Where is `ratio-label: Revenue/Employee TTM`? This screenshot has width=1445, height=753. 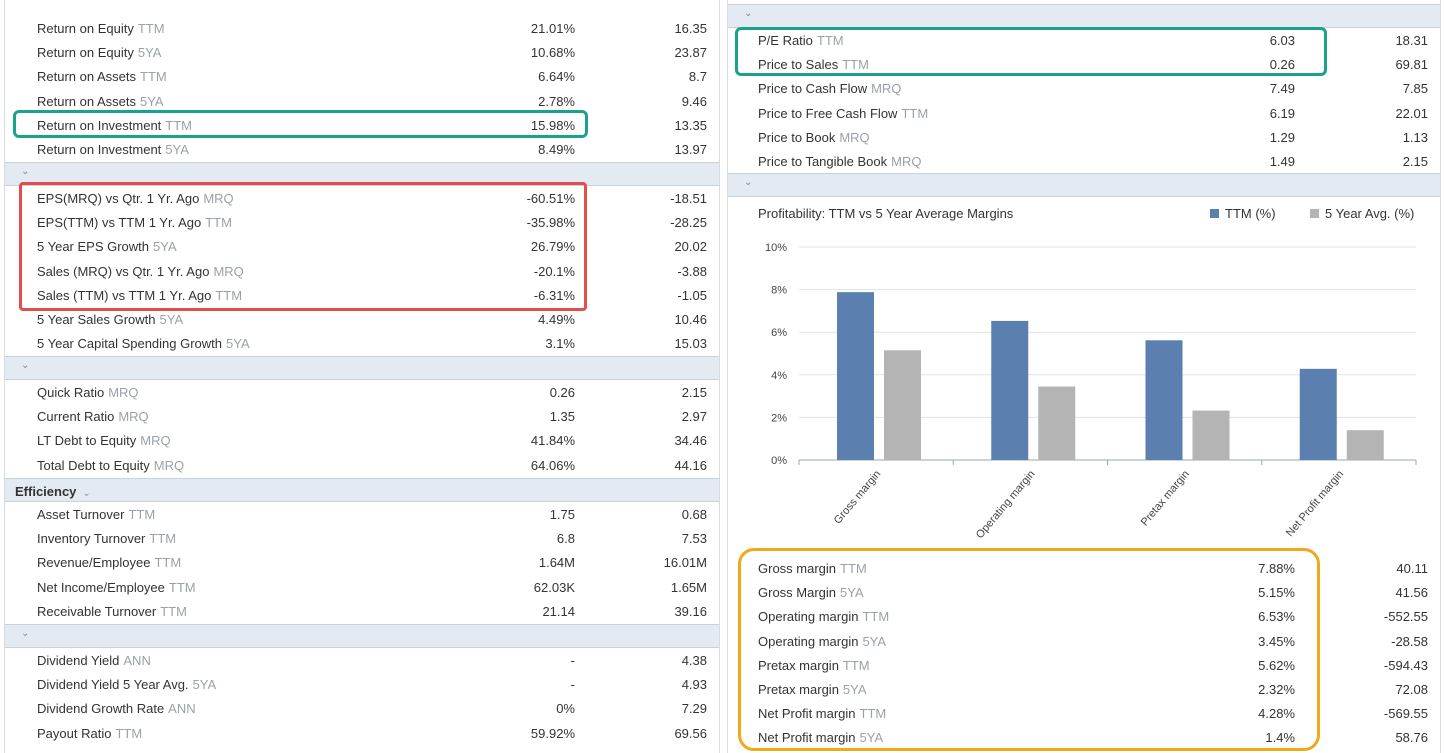 ratio-label: Revenue/Employee TTM is located at coordinates (109, 562).